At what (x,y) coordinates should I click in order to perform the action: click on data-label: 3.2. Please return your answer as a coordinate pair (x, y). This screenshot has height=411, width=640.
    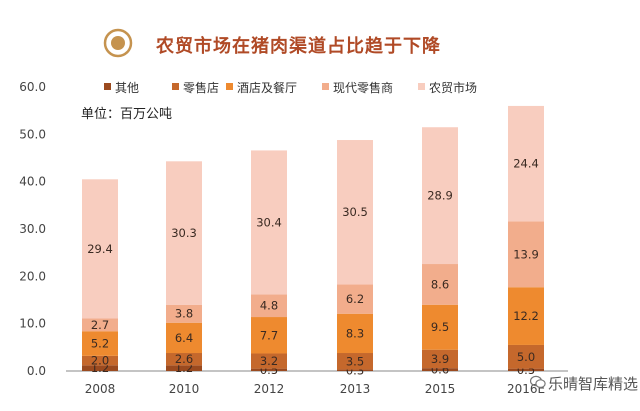
    Looking at the image, I should click on (269, 361).